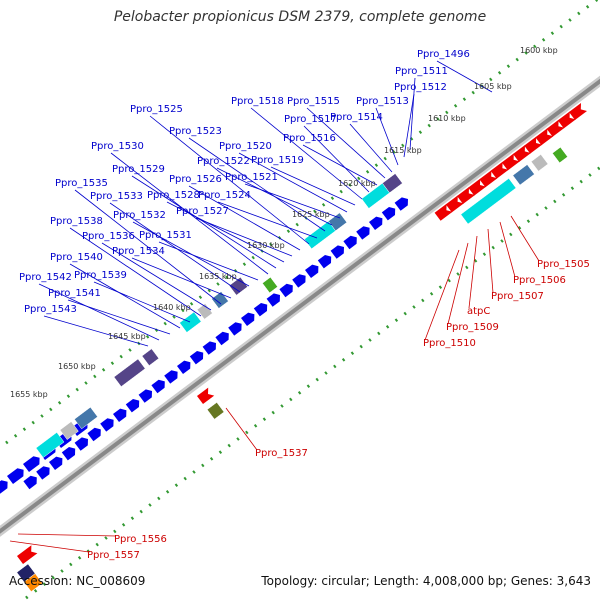  Describe the element at coordinates (218, 276) in the screenshot. I see `scale-label: 1635 kbp` at that location.